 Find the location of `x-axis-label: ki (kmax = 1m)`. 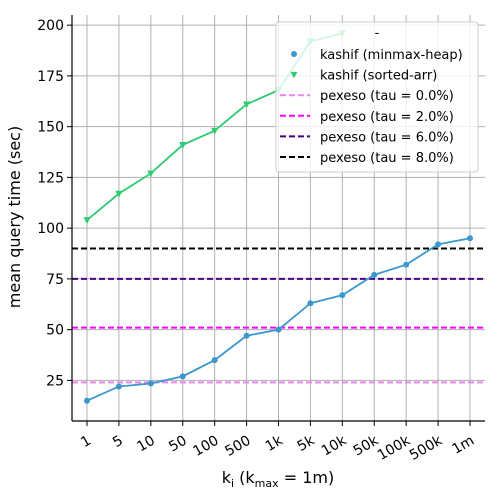

x-axis-label: ki (kmax = 1m) is located at coordinates (278, 479).